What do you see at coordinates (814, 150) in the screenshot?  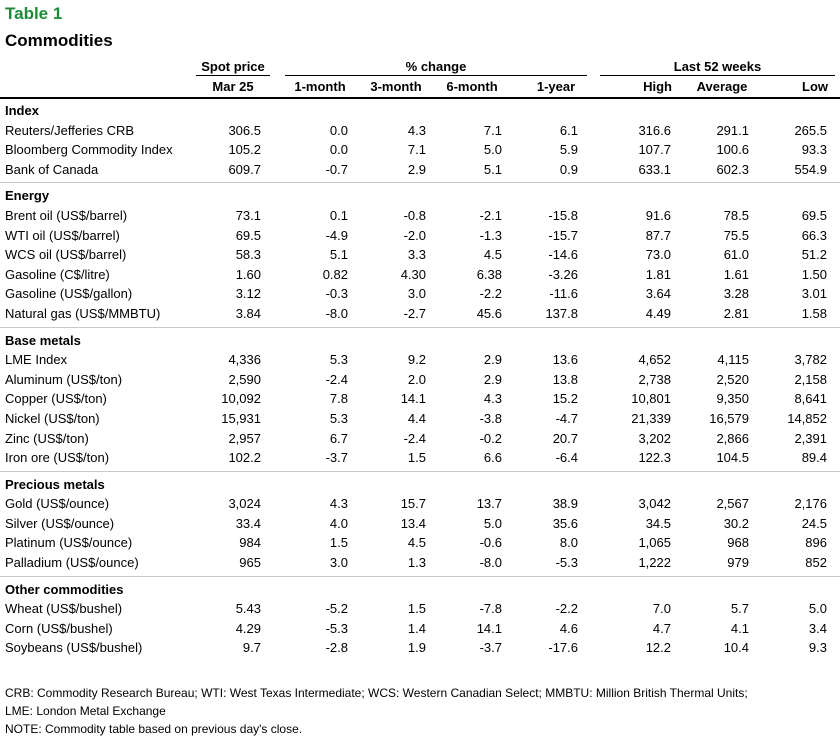 I see `low-52-week-cell: 93.3` at bounding box center [814, 150].